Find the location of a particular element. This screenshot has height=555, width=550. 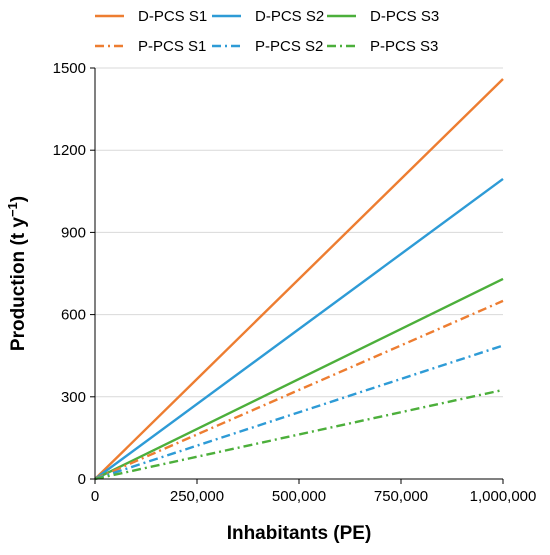

legend-label: P-PCS S1 is located at coordinates (172, 46).